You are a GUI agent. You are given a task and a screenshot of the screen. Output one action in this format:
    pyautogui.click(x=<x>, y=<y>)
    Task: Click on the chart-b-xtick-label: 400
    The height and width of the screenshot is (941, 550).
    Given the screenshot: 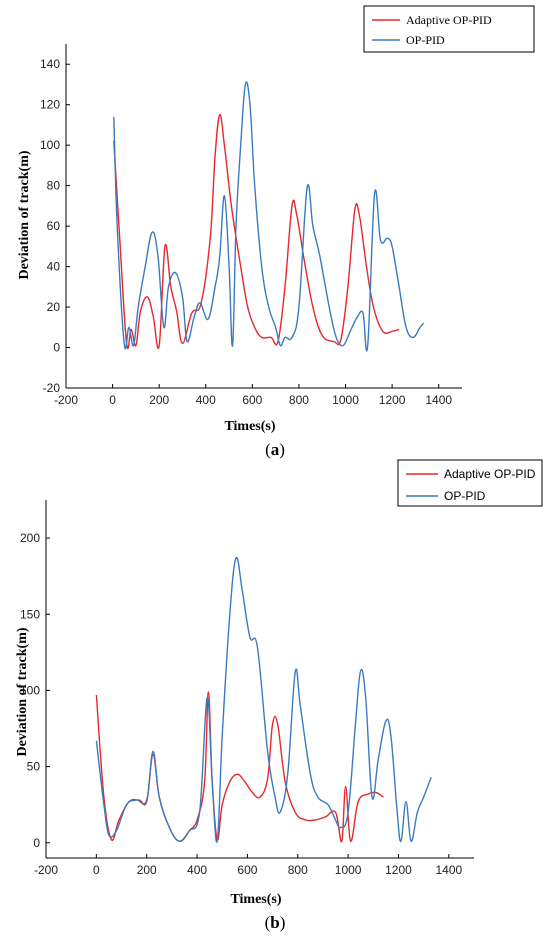 What is the action you would take?
    pyautogui.click(x=197, y=870)
    